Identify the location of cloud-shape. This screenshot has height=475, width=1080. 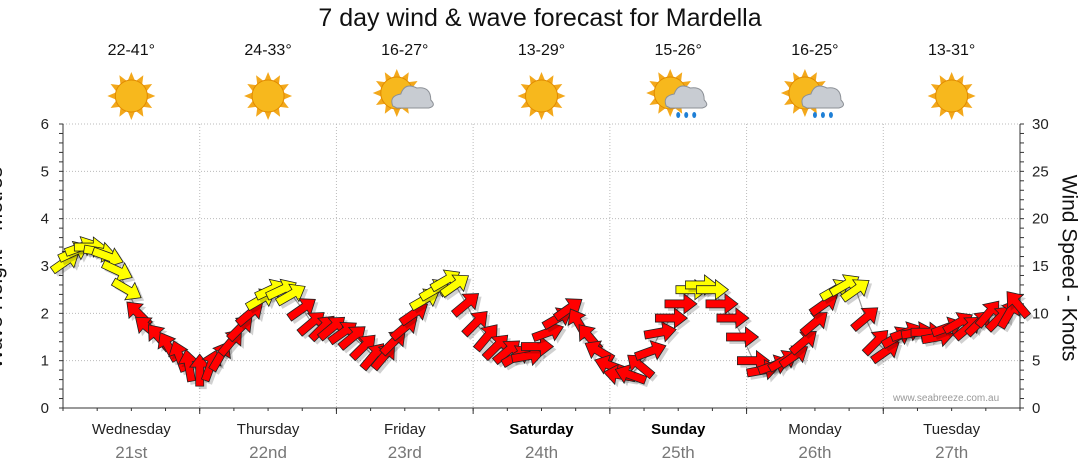
(412, 97).